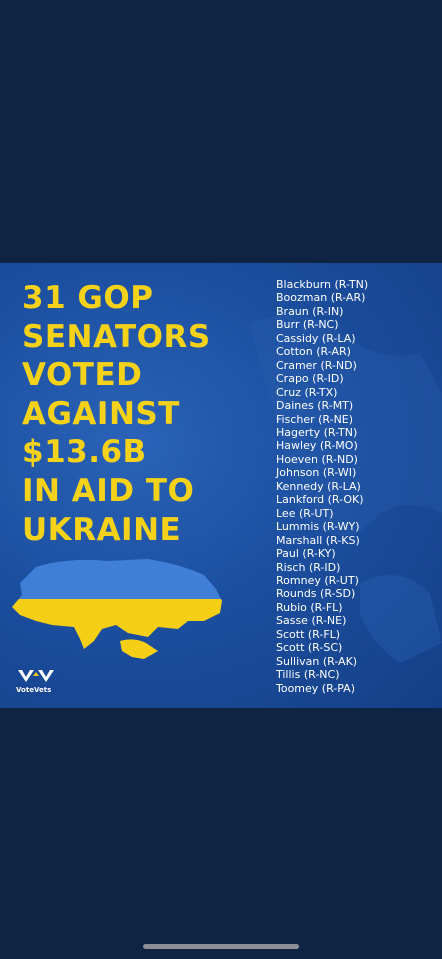  Describe the element at coordinates (318, 540) in the screenshot. I see `senator-name: Marshall (R-KS)` at that location.